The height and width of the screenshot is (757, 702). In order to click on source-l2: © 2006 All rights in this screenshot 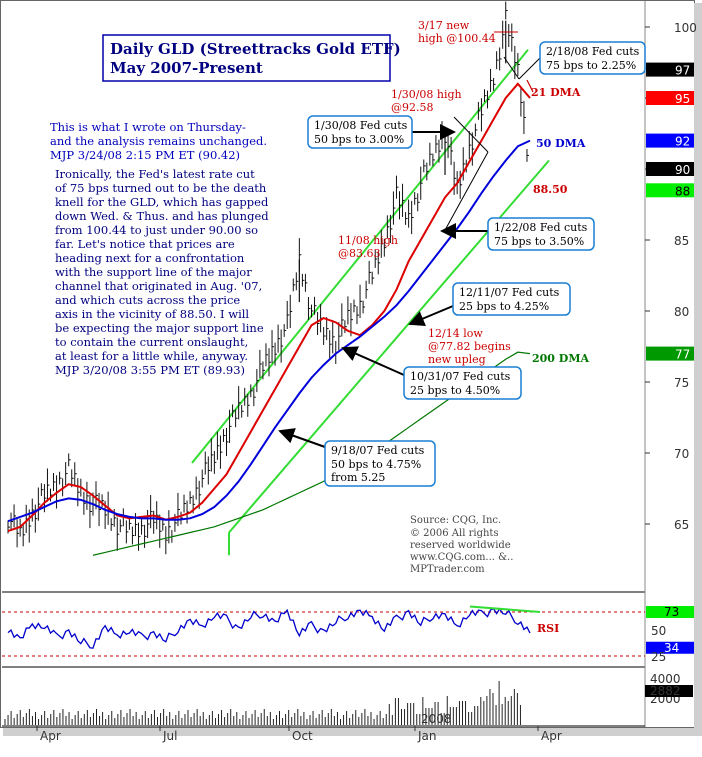, I will do `click(454, 533)`.